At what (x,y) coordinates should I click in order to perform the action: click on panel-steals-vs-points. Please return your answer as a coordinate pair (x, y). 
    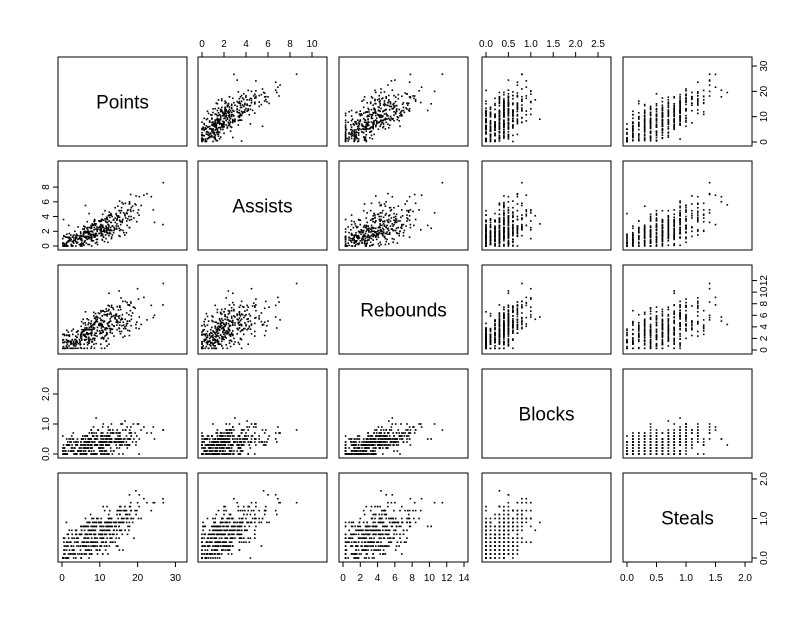
    Looking at the image, I should click on (122, 517).